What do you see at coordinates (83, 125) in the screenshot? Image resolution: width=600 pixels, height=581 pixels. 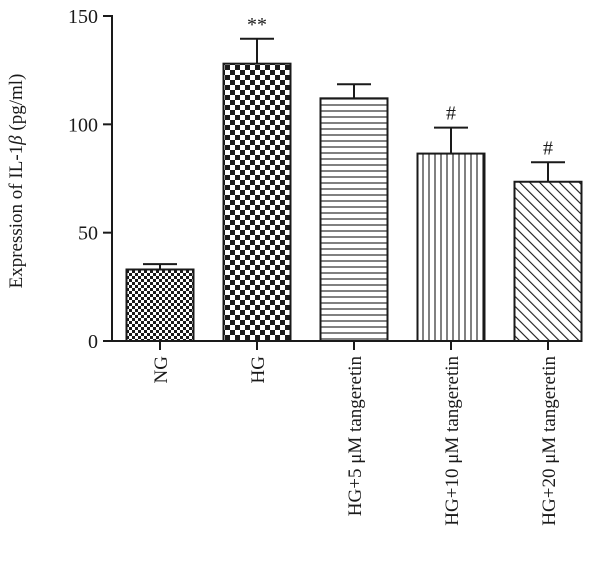 I see `y-tick-label: 100` at bounding box center [83, 125].